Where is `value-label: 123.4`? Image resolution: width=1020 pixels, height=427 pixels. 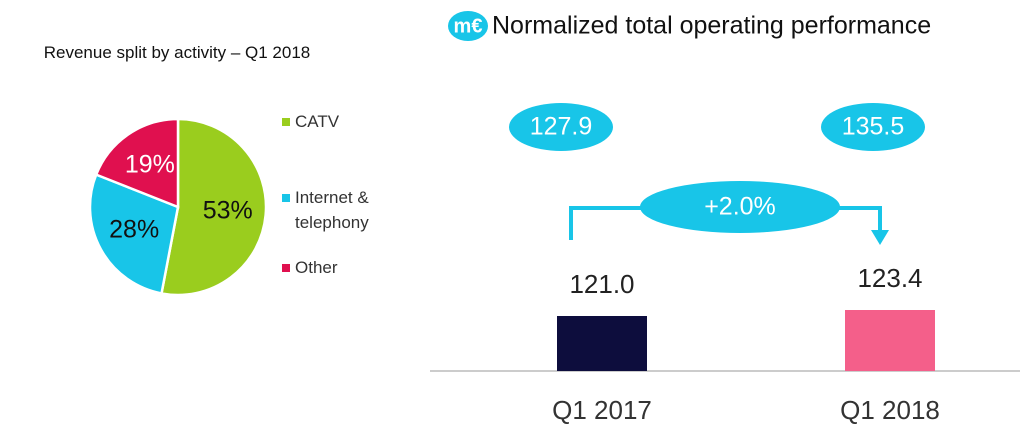
value-label: 123.4 is located at coordinates (889, 278).